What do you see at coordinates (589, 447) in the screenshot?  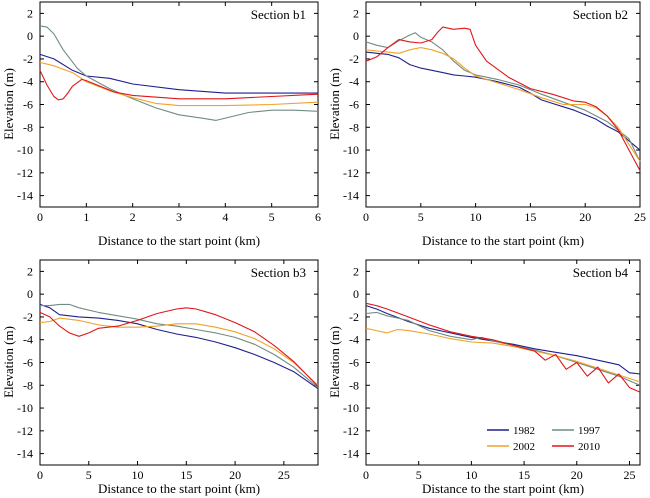 I see `legend-label-2010: 2010` at bounding box center [589, 447].